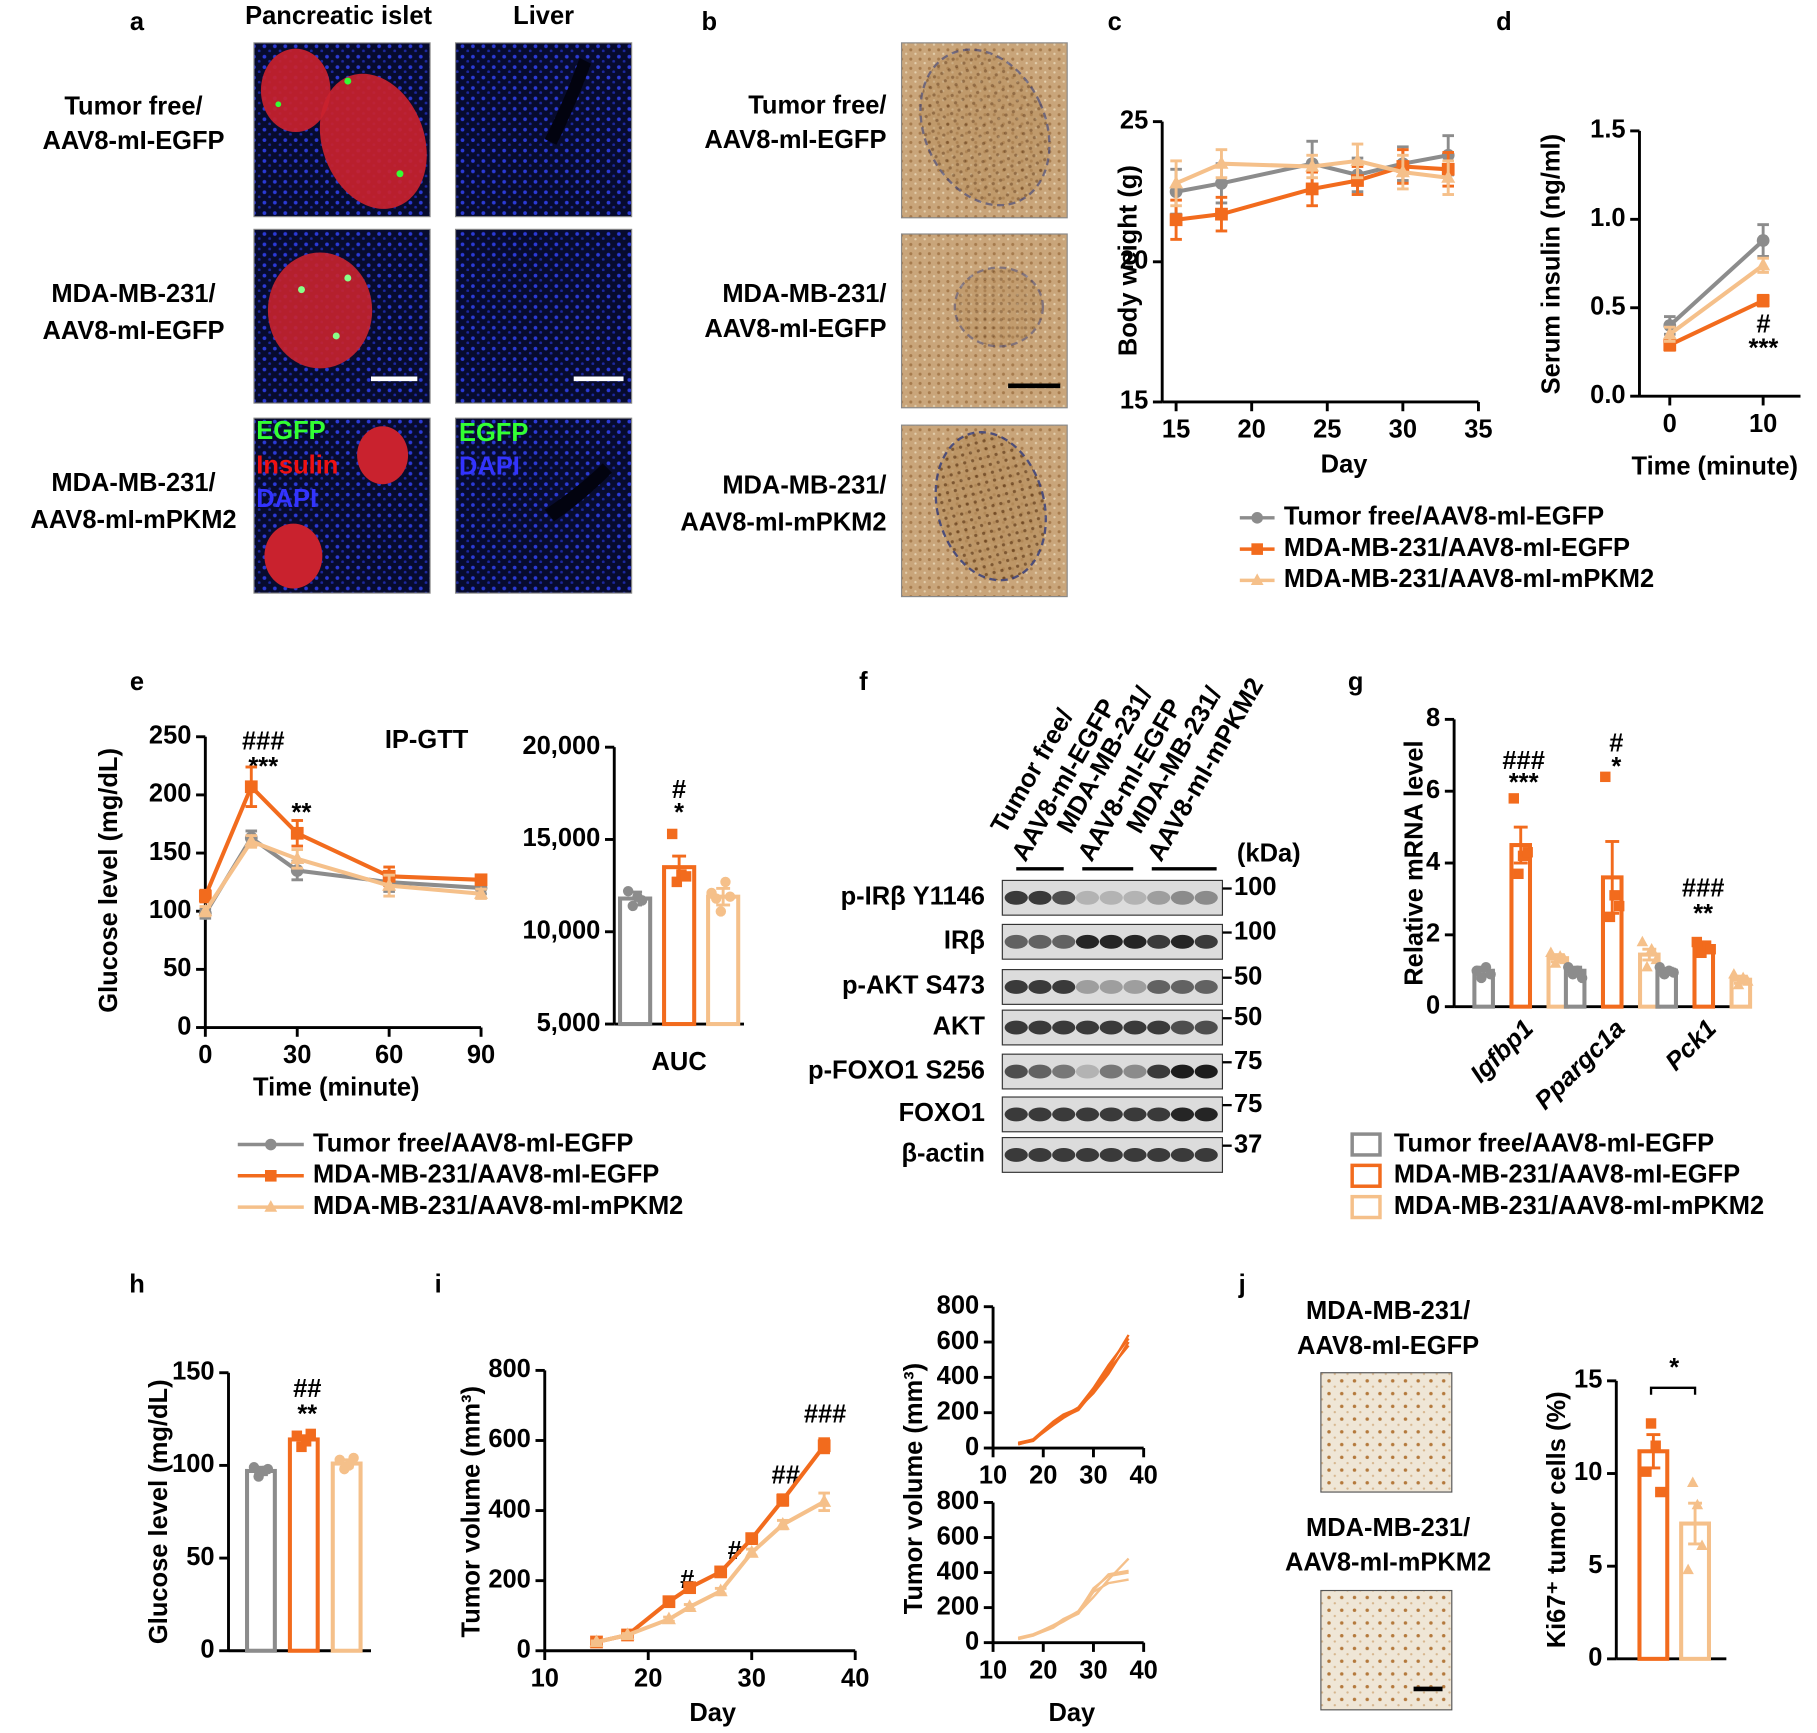 Image resolution: width=1817 pixels, height=1733 pixels. Describe the element at coordinates (170, 794) in the screenshot. I see `y-tick-label: 200` at that location.